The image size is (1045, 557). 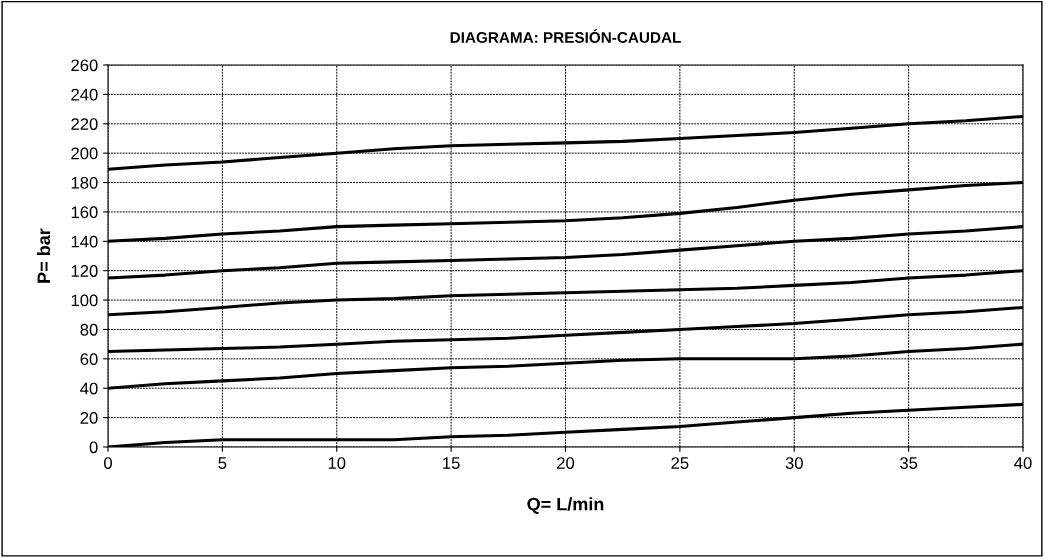 I want to click on y-tick-label: 240, so click(x=84, y=94).